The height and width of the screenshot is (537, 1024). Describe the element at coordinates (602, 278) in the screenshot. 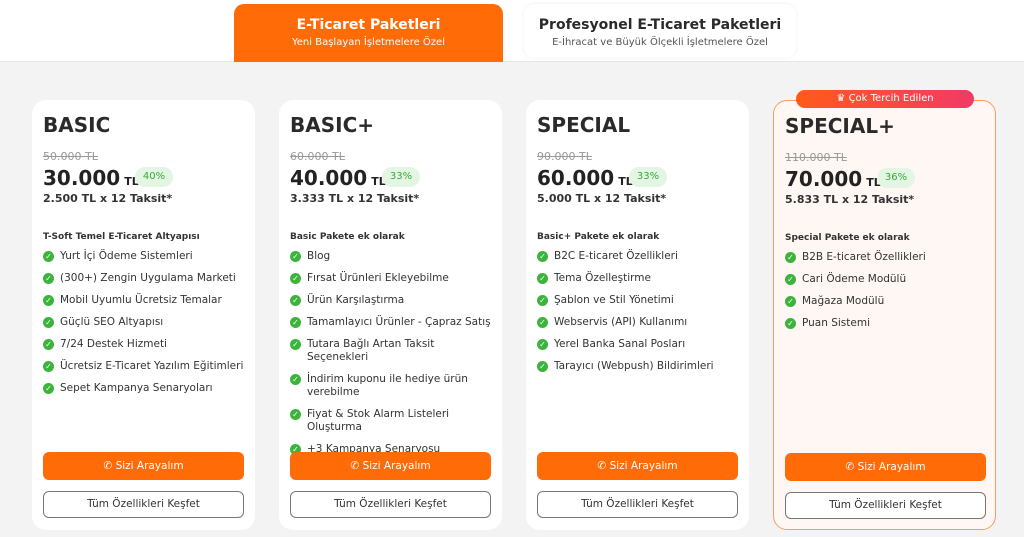

I see `feature-label: Tema Özelleştirme` at that location.